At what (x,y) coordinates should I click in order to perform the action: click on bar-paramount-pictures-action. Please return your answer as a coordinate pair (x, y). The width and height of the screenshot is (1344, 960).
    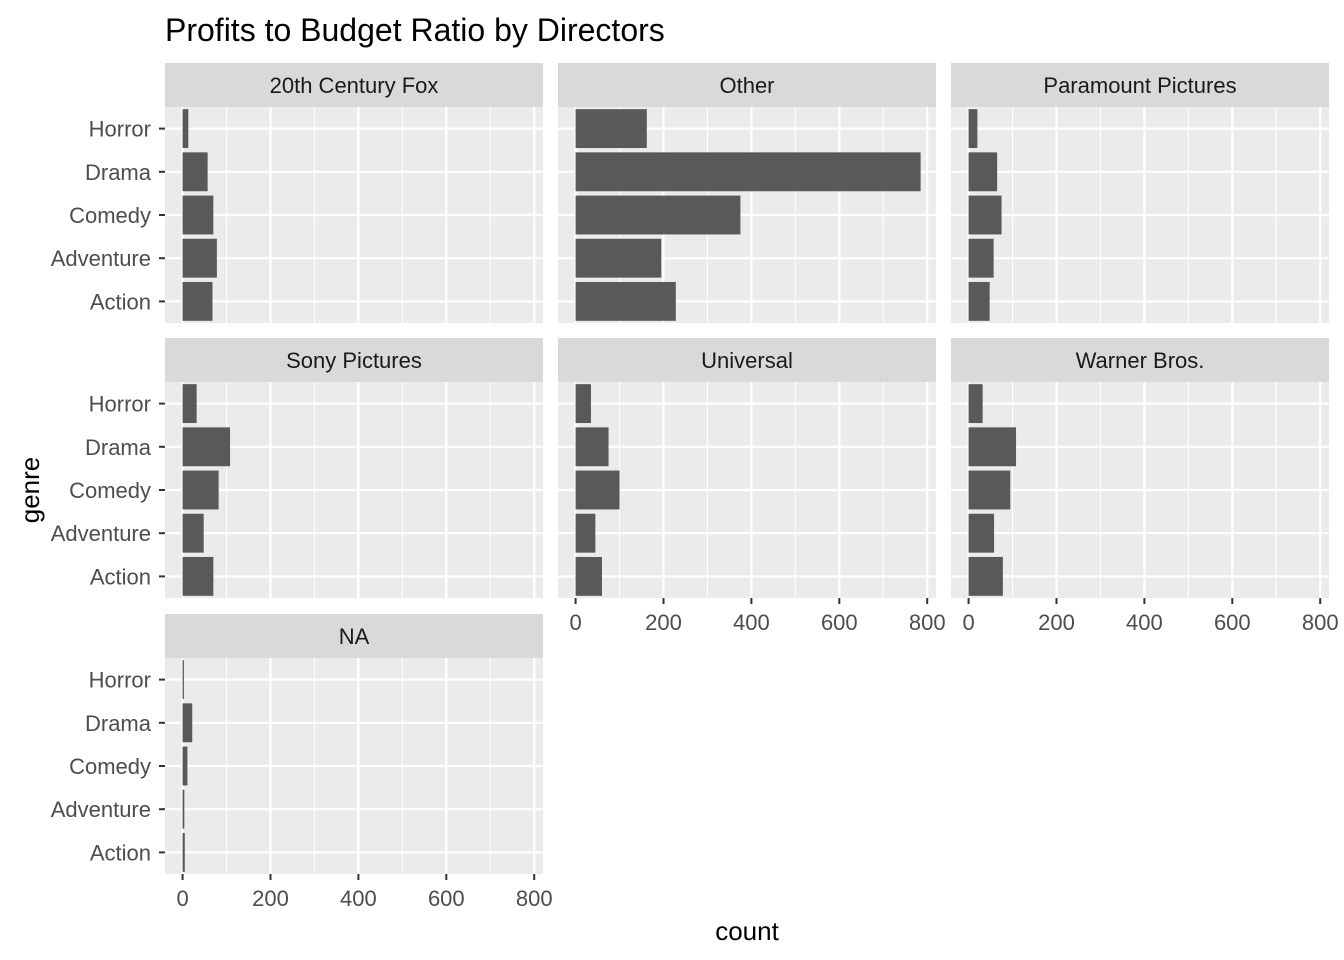
    Looking at the image, I should click on (979, 301).